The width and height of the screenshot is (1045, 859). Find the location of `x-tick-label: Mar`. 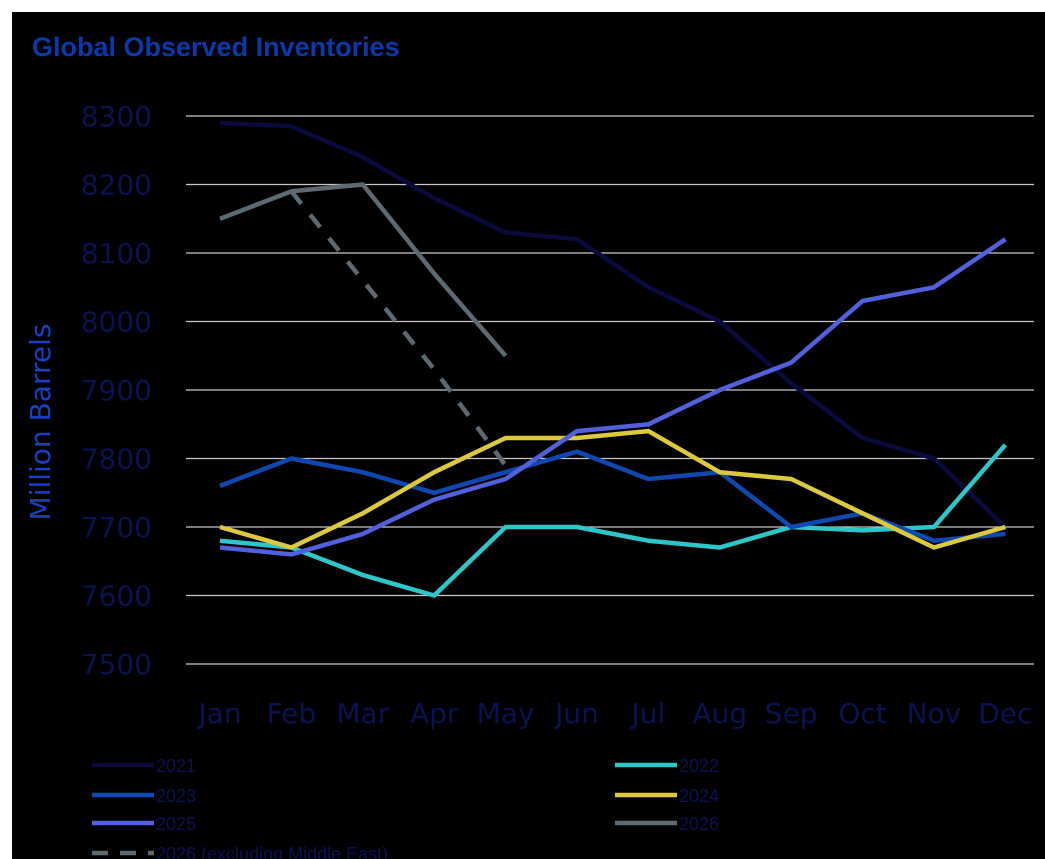

x-tick-label: Mar is located at coordinates (362, 713).